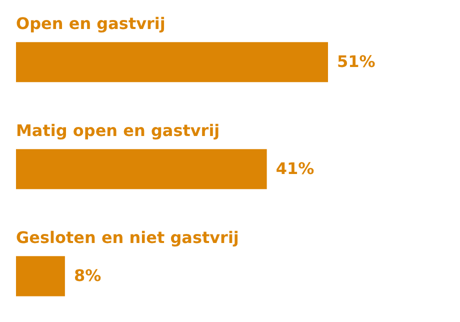 The height and width of the screenshot is (322, 460). I want to click on y-tick-label: Open en gastvrij, so click(91, 24).